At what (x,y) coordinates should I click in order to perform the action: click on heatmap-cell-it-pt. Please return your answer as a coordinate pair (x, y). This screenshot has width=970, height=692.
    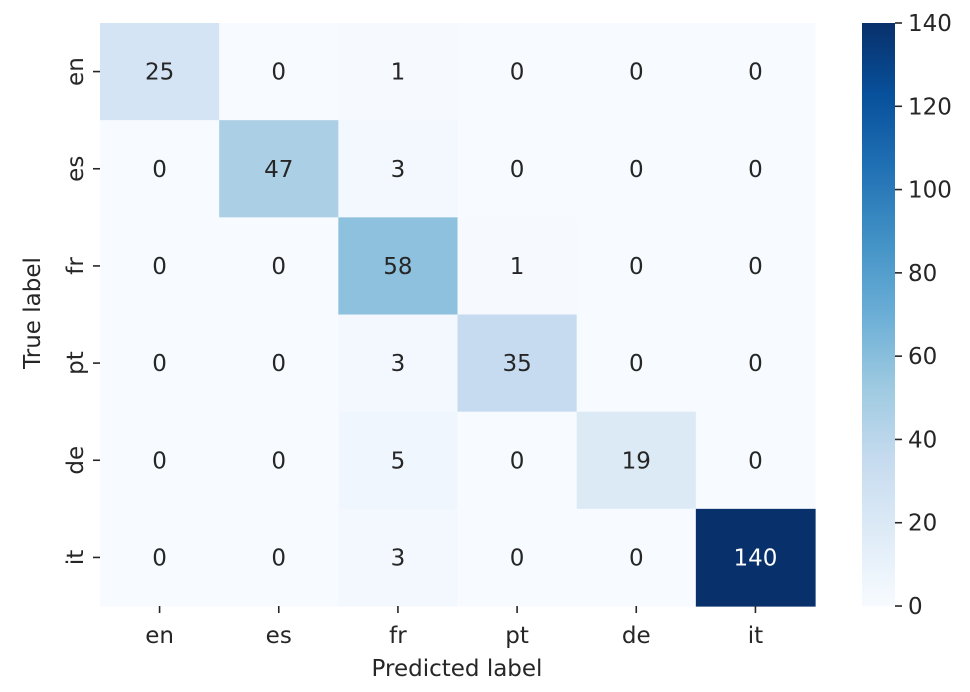
    Looking at the image, I should click on (517, 557).